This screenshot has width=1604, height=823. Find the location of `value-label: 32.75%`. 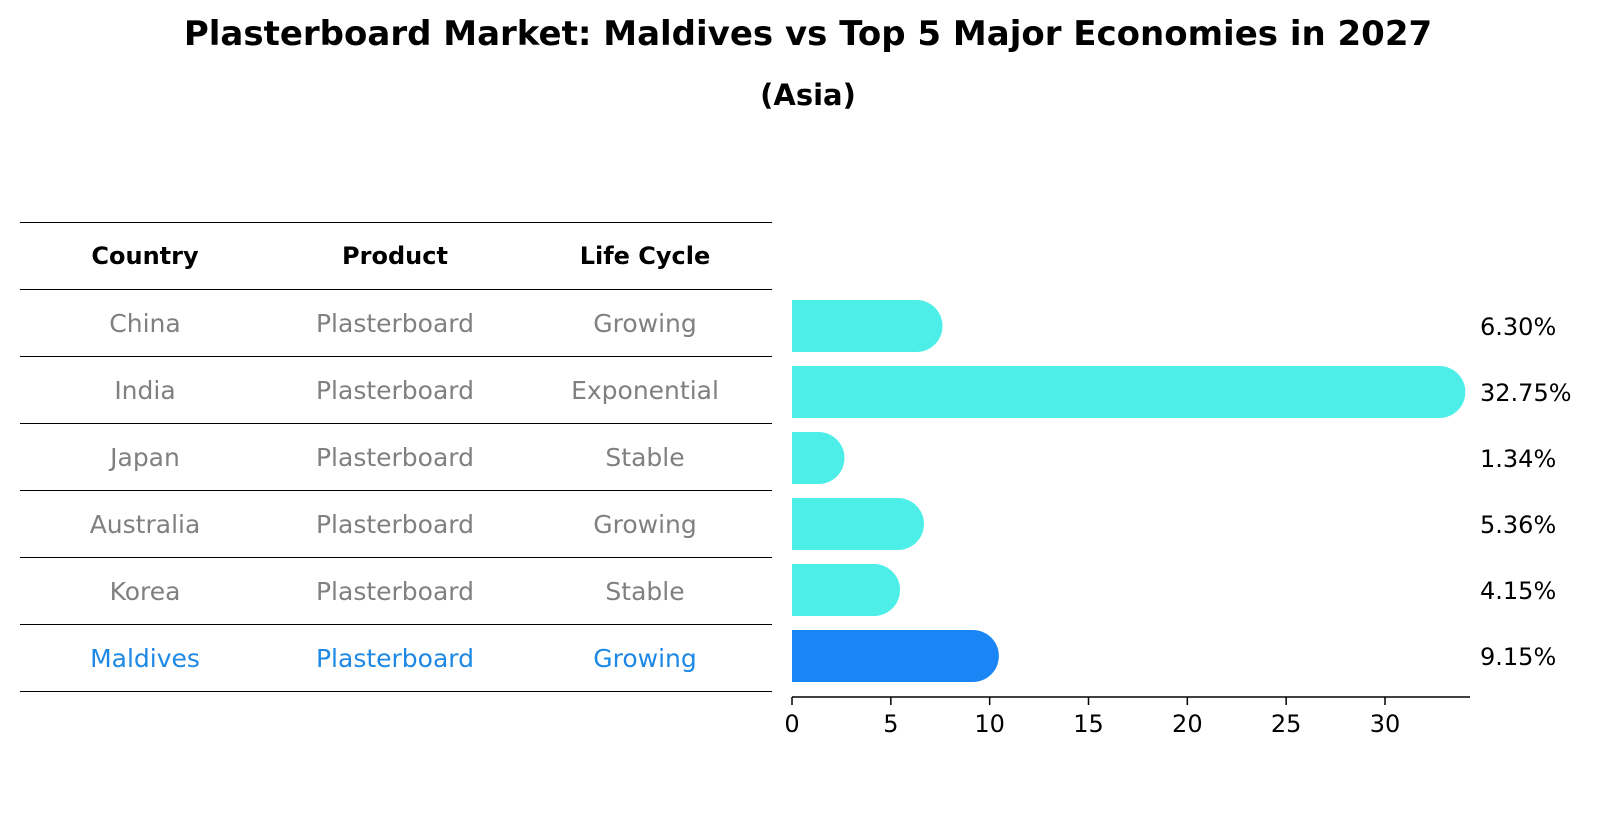

value-label: 32.75% is located at coordinates (1526, 393).